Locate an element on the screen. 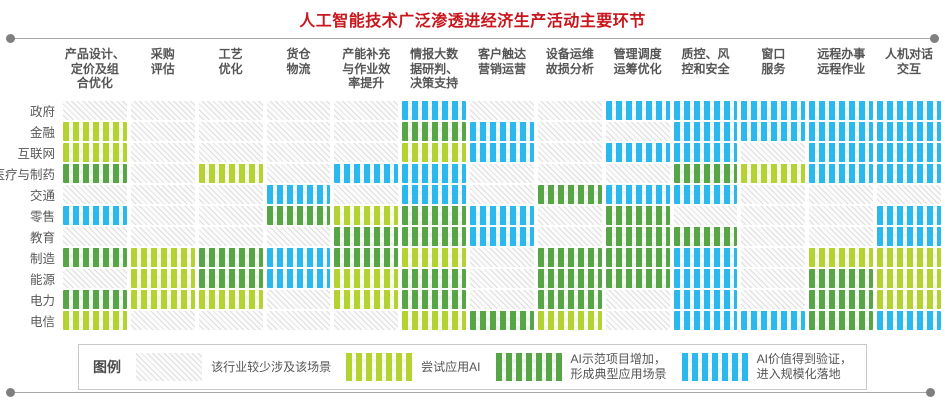 The width and height of the screenshot is (945, 400). row-label: 交通 is located at coordinates (42, 196).